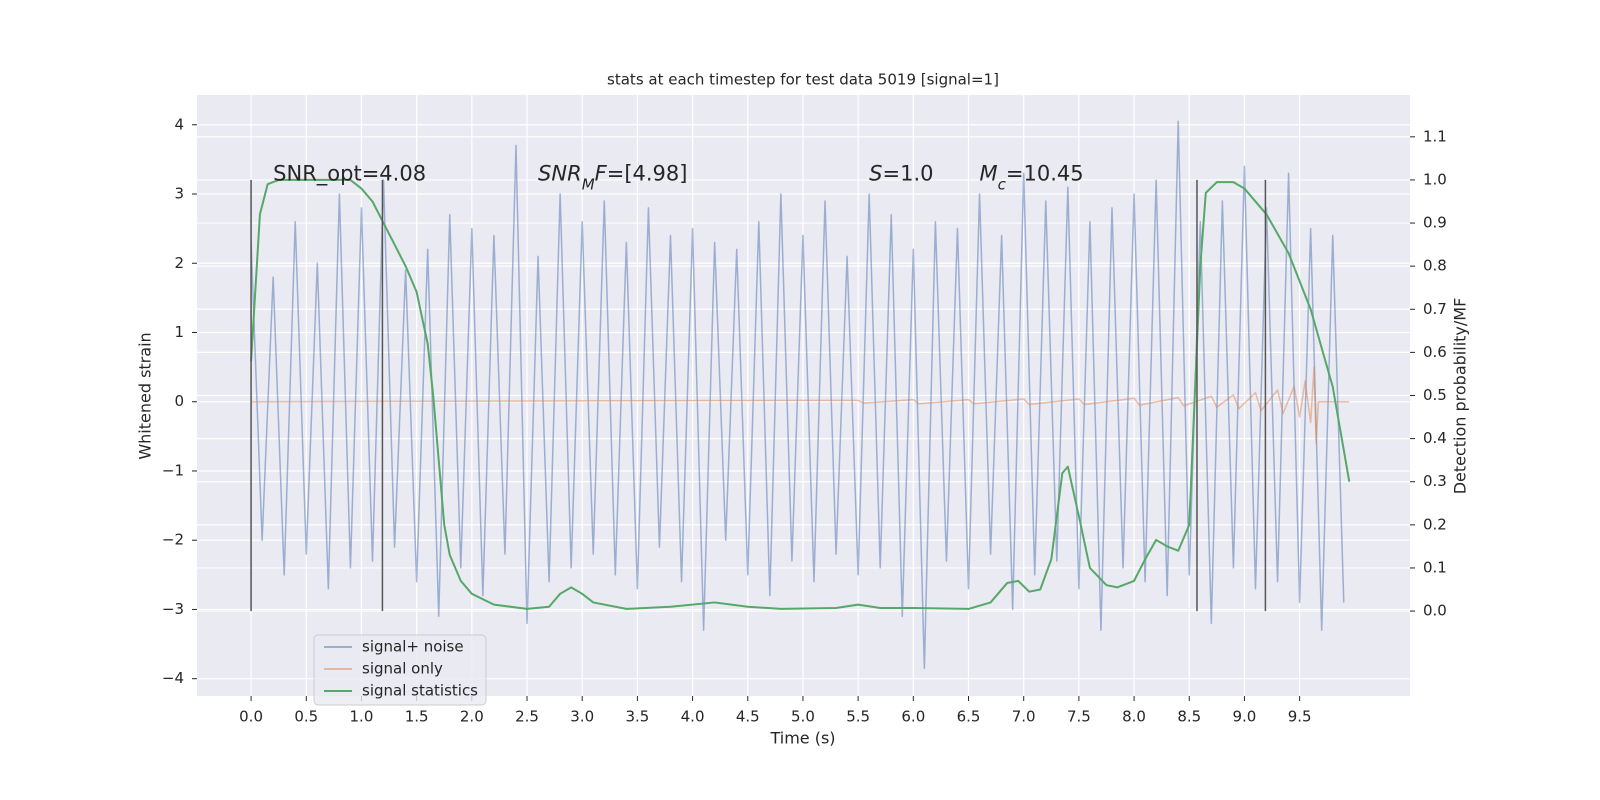  What do you see at coordinates (1045, 174) in the screenshot?
I see `annotation-part: =10.45` at bounding box center [1045, 174].